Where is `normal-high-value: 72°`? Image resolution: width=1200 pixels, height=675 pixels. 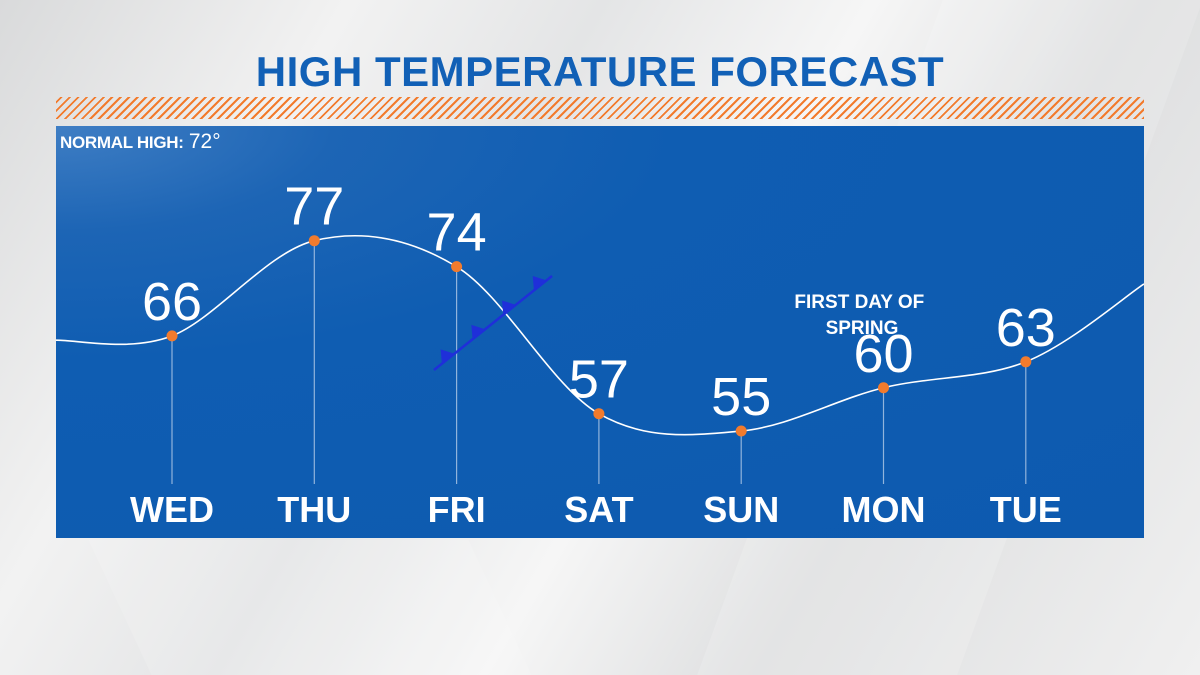 normal-high-value: 72° is located at coordinates (204, 141).